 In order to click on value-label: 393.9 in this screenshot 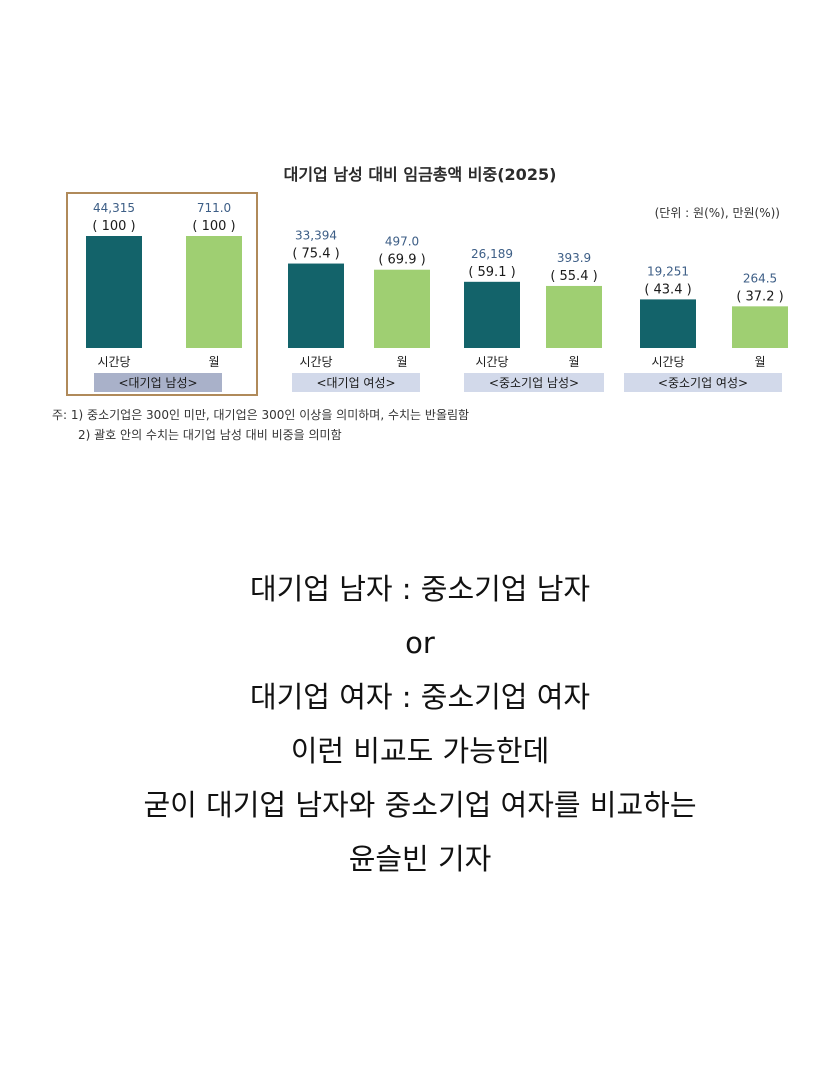, I will do `click(574, 258)`.